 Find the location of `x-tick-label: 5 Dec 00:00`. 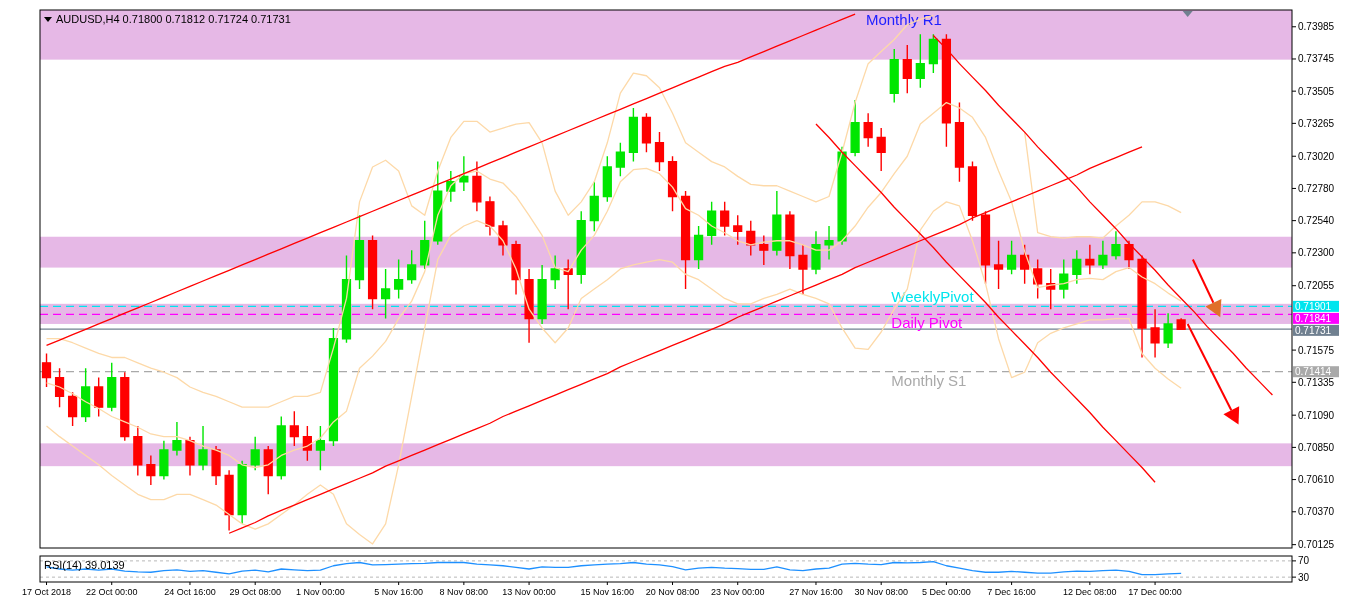

x-tick-label: 5 Dec 00:00 is located at coordinates (946, 592).